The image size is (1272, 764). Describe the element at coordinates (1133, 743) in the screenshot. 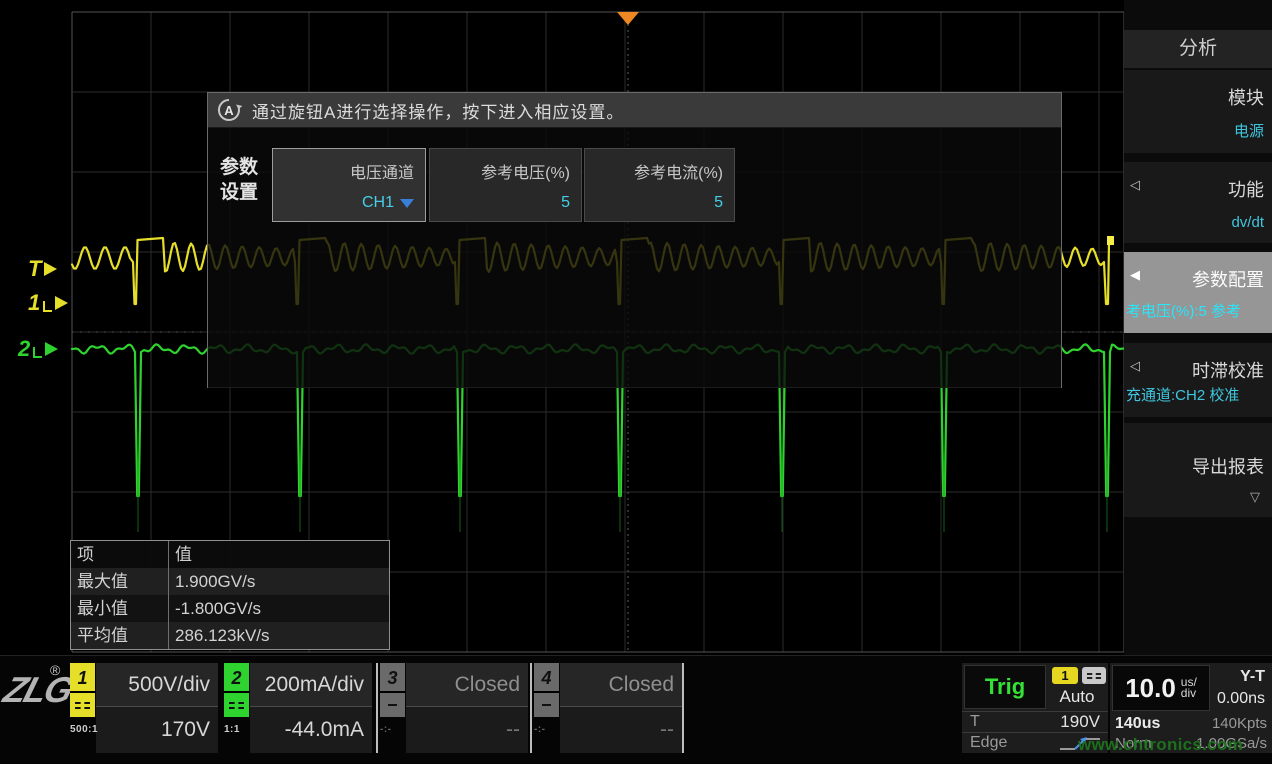

I see `acquisition-mode: Norm` at that location.